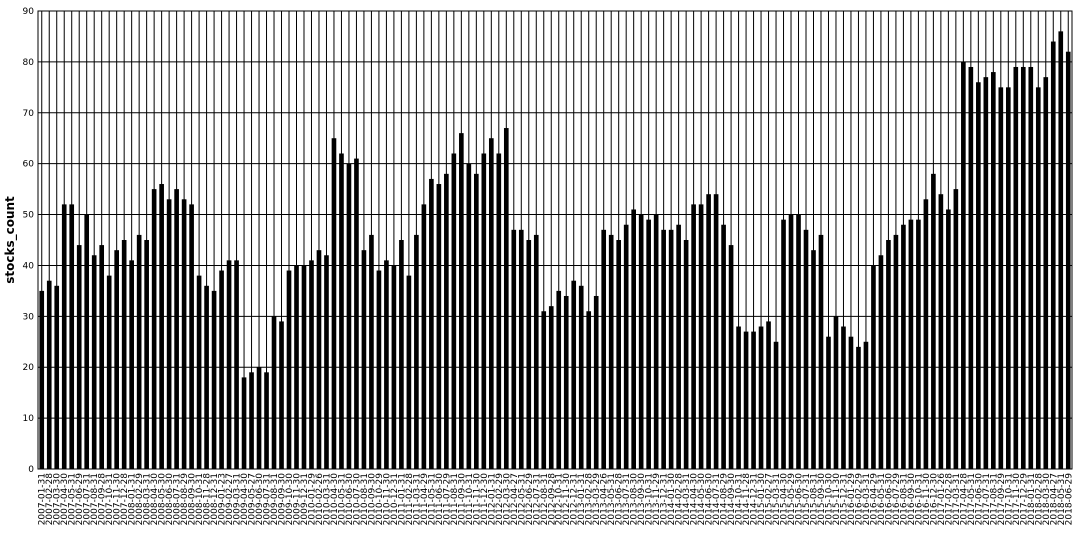  What do you see at coordinates (747, 499) in the screenshot?
I see `x-tick-label: 2014-11-28` at bounding box center [747, 499].